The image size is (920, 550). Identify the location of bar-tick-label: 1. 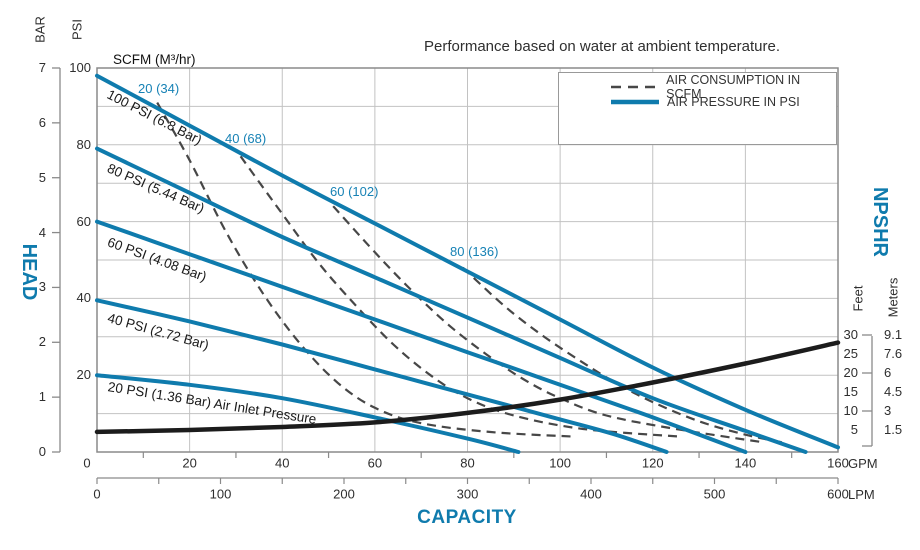
(42, 397).